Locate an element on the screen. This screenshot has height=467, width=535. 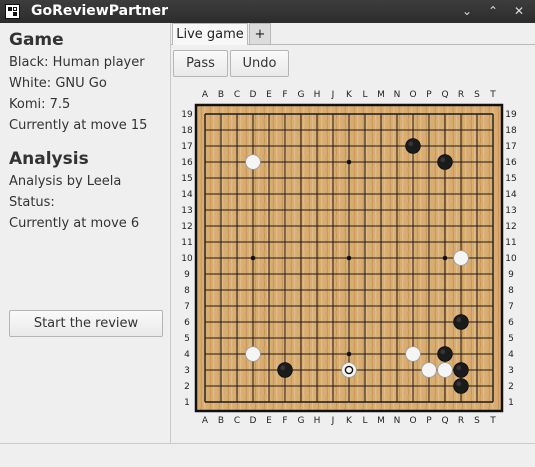
tab-live-game: Live game is located at coordinates (210, 34).